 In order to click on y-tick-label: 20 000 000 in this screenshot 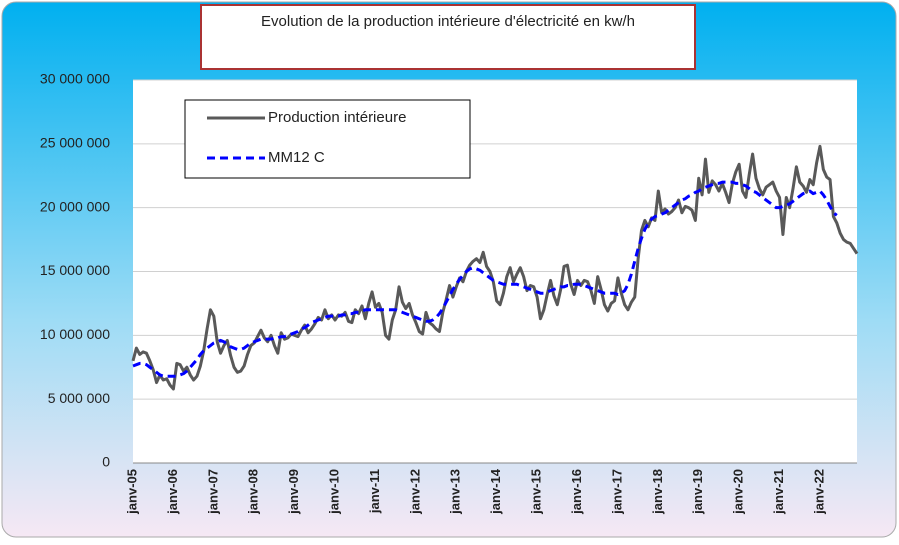, I will do `click(75, 206)`.